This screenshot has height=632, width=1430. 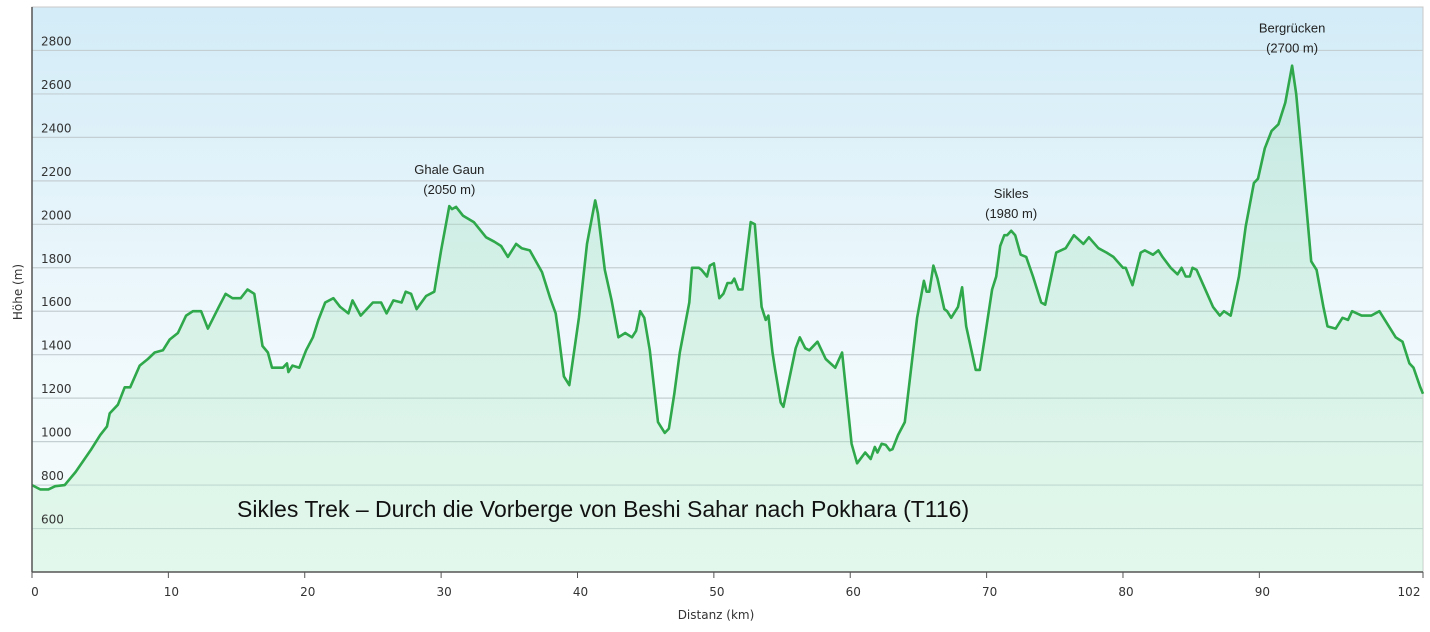 What do you see at coordinates (1011, 193) in the screenshot?
I see `annotation-name: Sikles` at bounding box center [1011, 193].